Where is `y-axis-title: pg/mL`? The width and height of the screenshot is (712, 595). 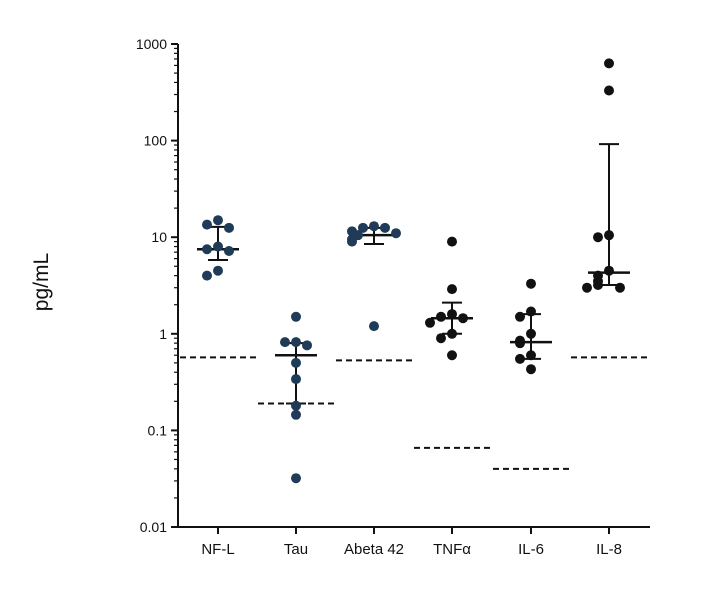 y-axis-title: pg/mL is located at coordinates (41, 282).